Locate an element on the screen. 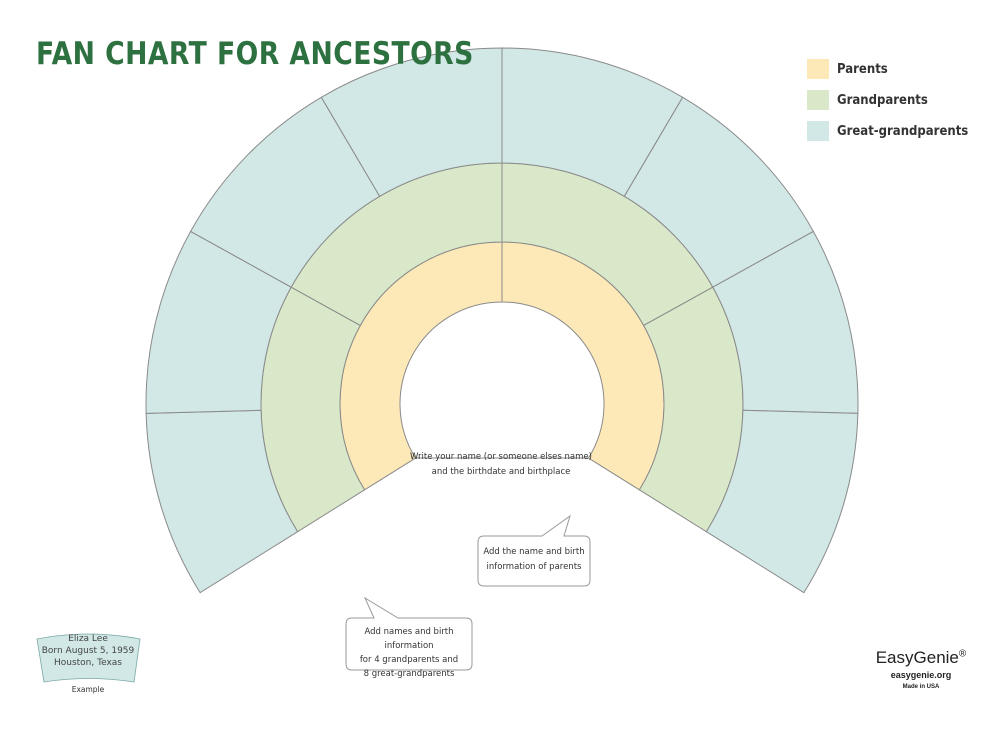 Image resolution: width=1008 pixels, height=756 pixels. parents-callout-line-2: information of parents is located at coordinates (534, 567).